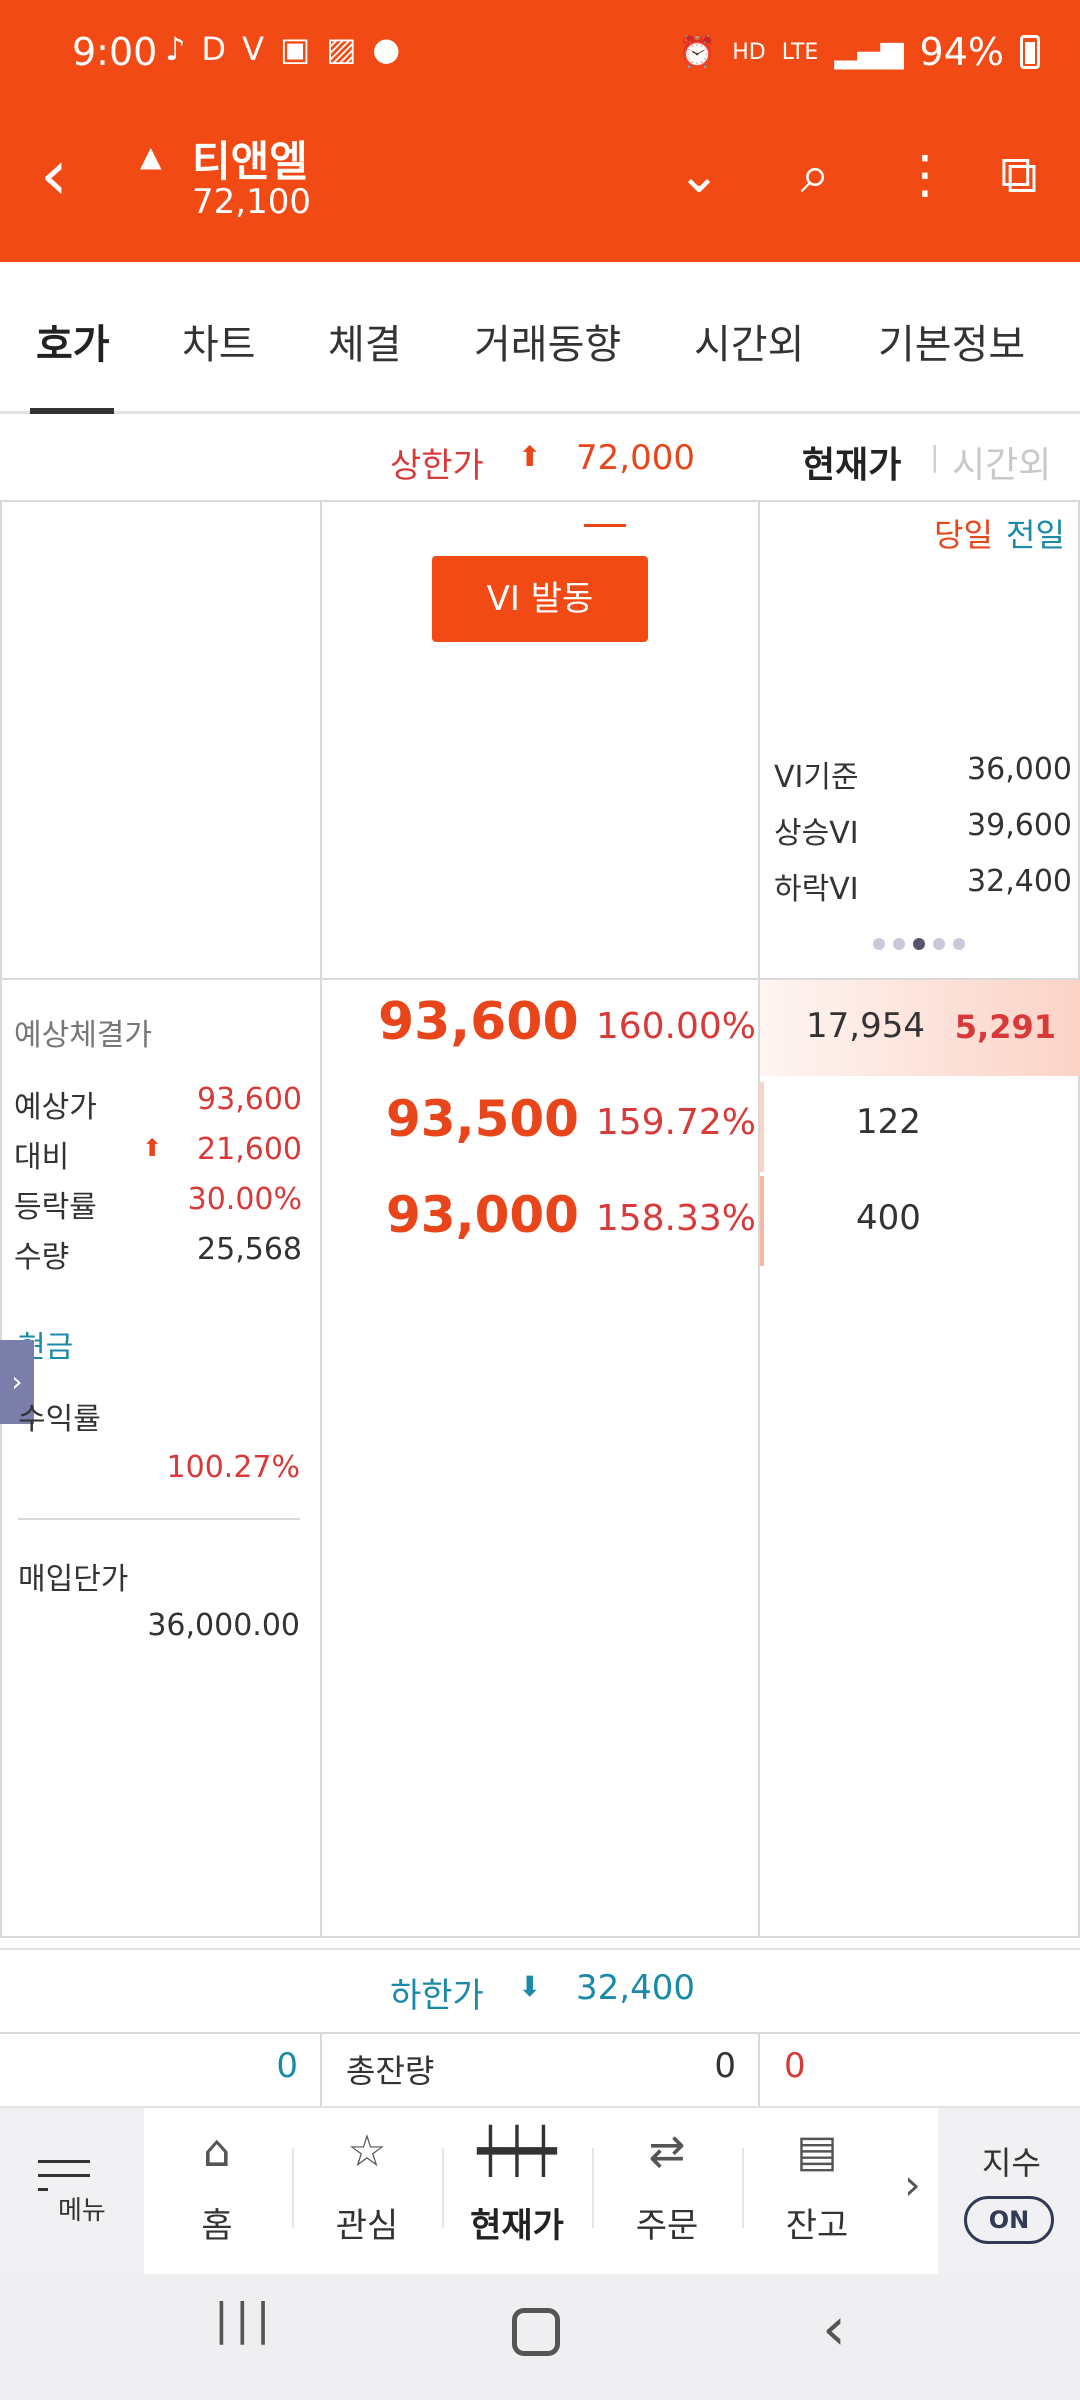  Describe the element at coordinates (72, 2192) in the screenshot. I see `menu-button: 메뉴` at that location.